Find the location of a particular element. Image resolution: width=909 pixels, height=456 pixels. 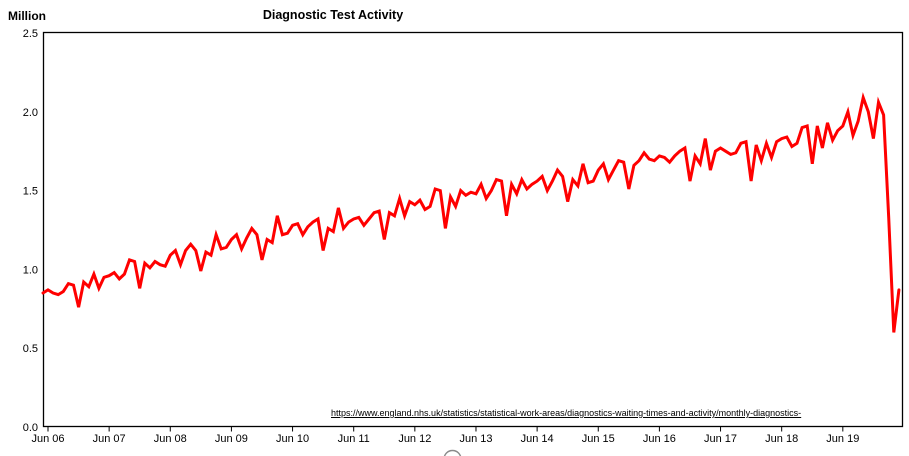

x-axis-tick-label: Jun 14 is located at coordinates (537, 439).